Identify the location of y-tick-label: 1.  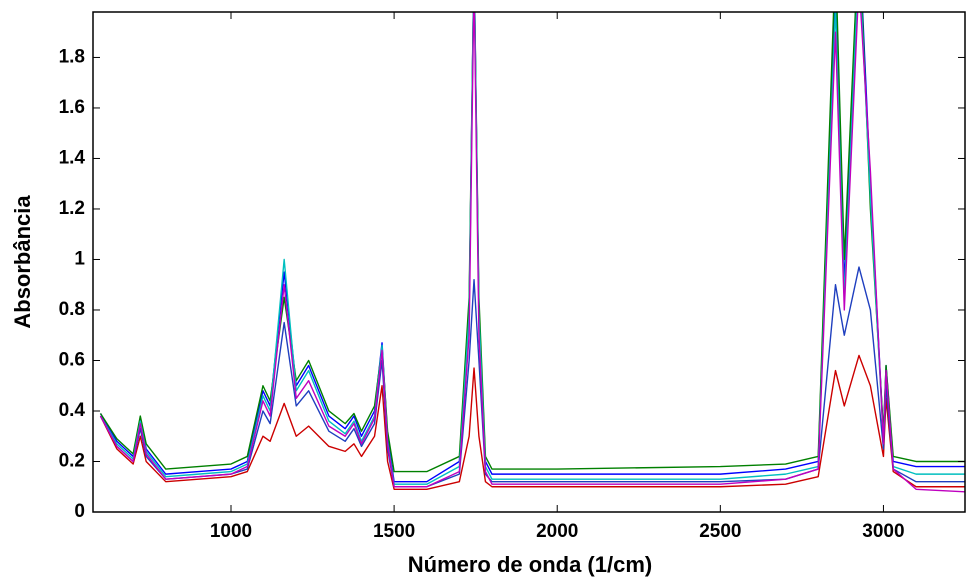
(79, 258).